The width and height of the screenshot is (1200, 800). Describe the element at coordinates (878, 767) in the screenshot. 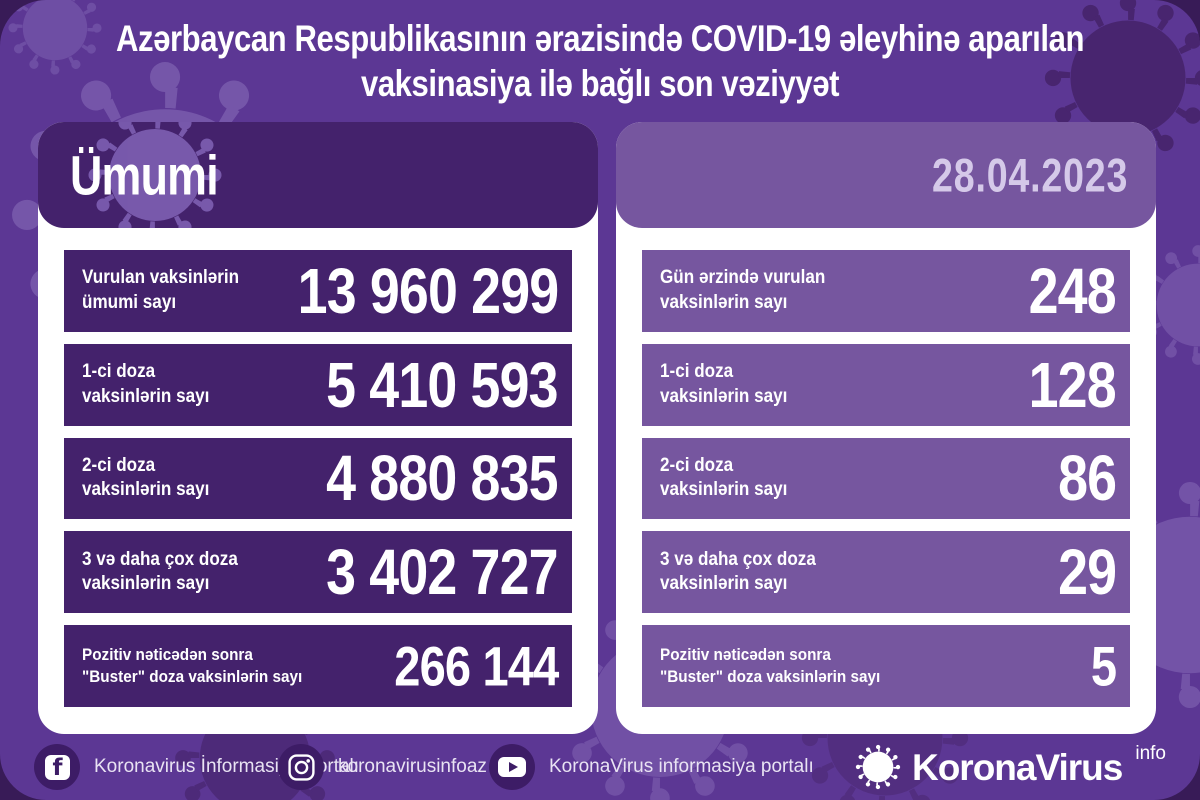

I see `virus-logo-icon` at that location.